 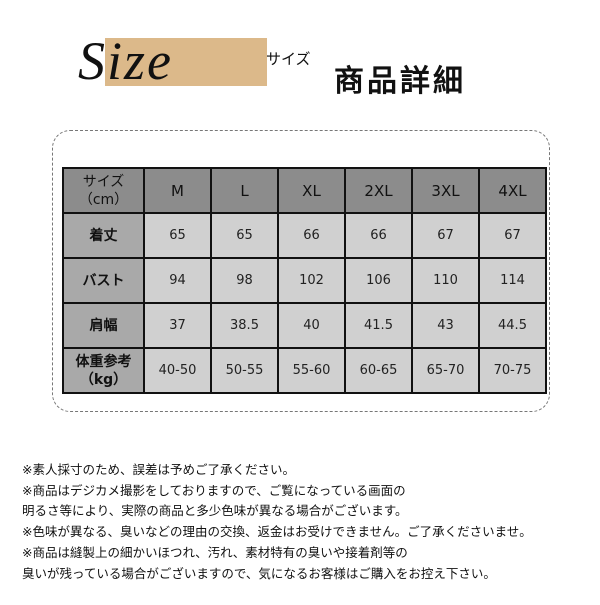 What do you see at coordinates (103, 379) in the screenshot?
I see `label-line: （kg）` at bounding box center [103, 379].